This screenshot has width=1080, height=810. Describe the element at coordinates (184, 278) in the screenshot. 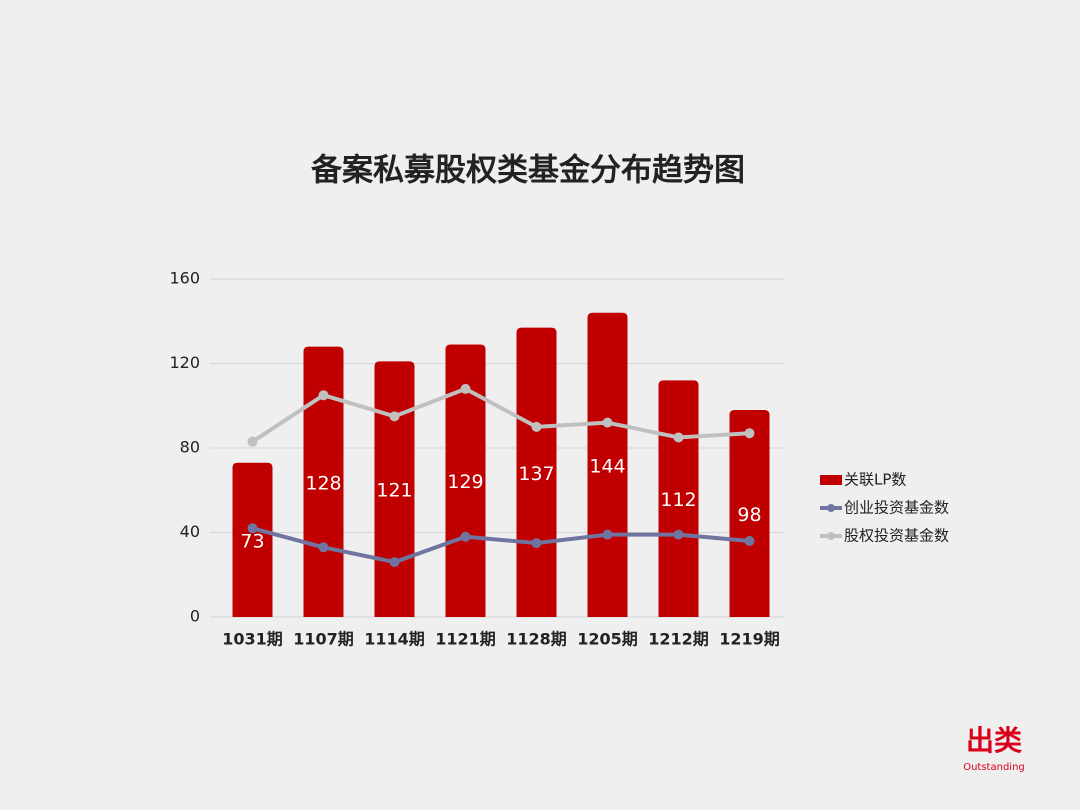

I see `y-tick-label: 160` at that location.